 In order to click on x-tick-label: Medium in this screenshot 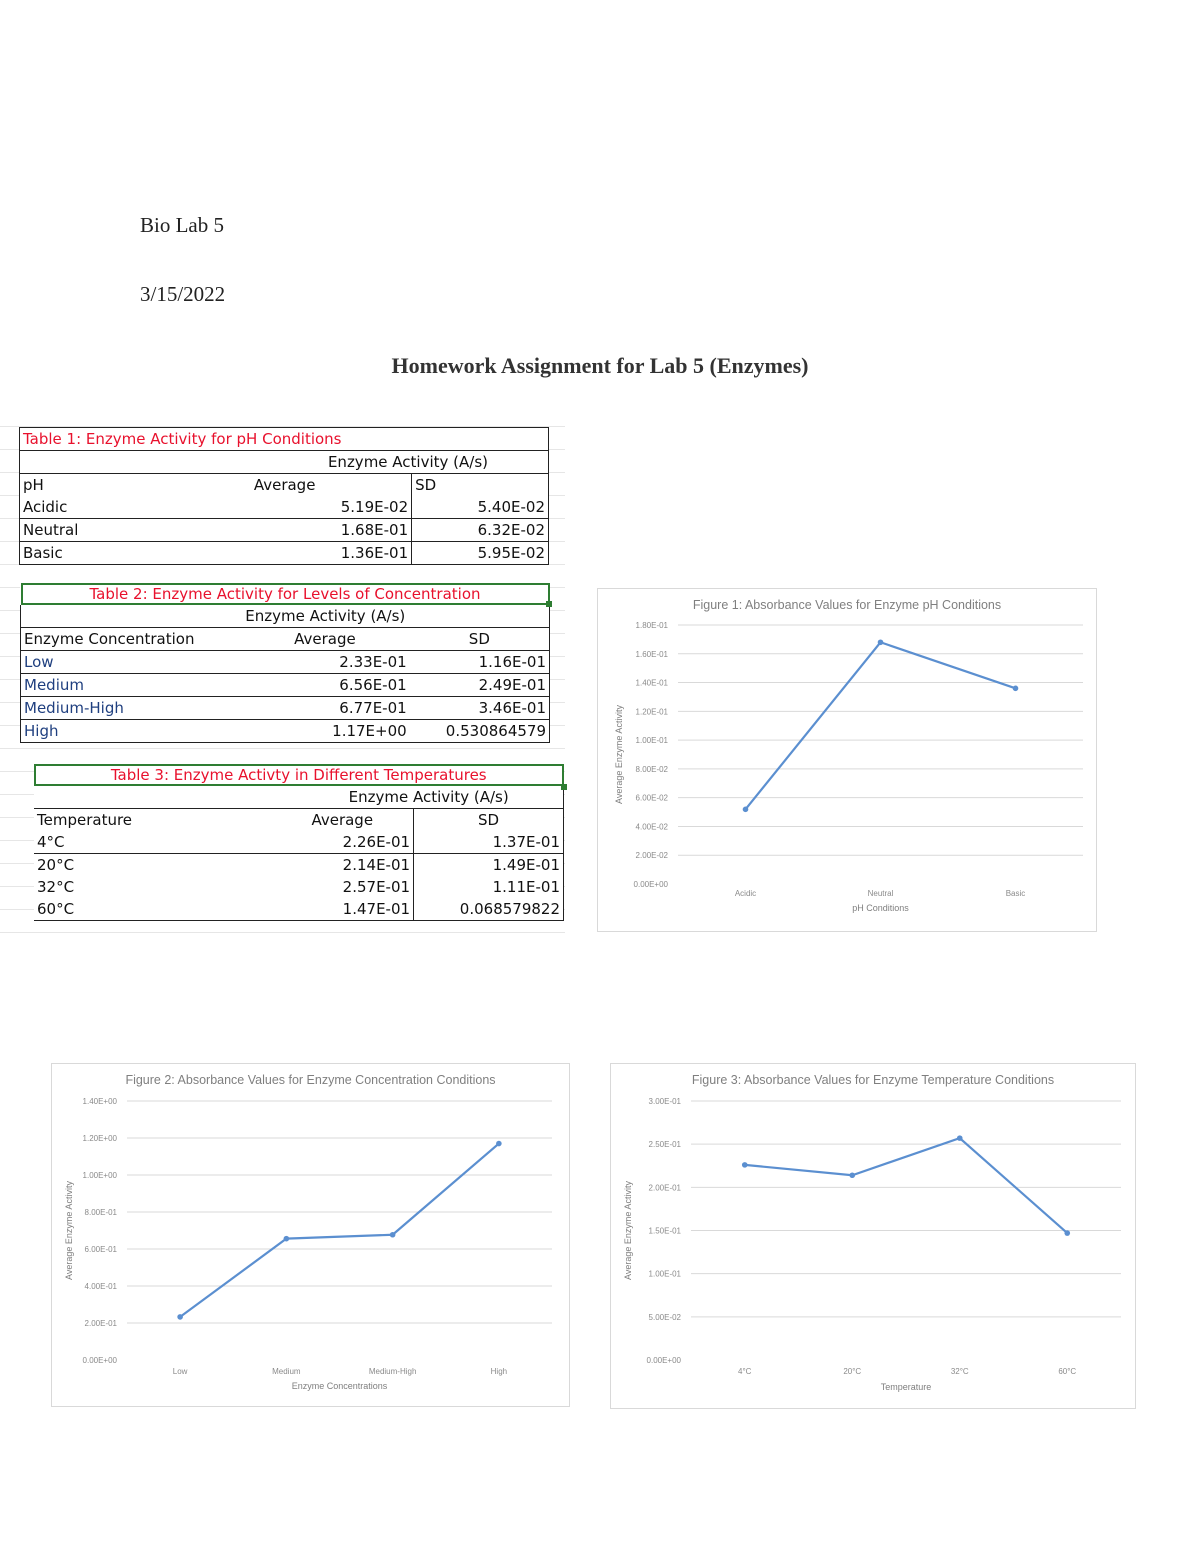, I will do `click(286, 1371)`.